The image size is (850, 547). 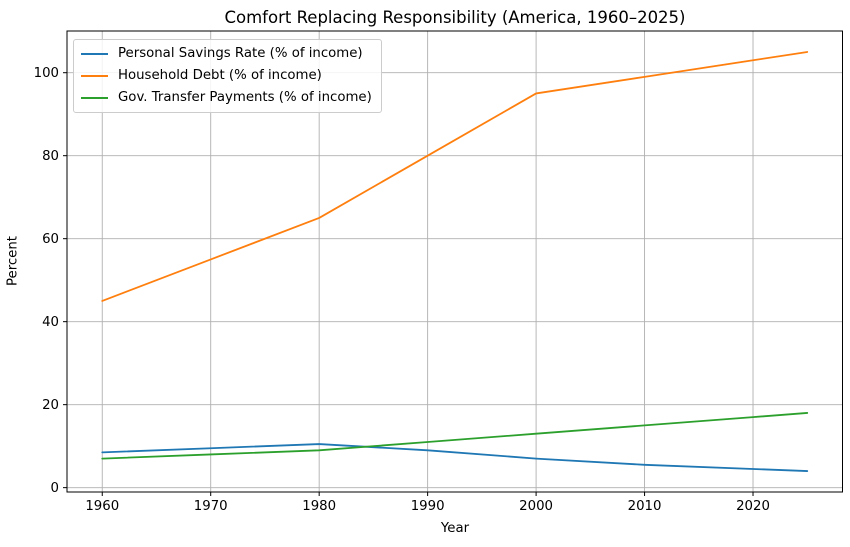 What do you see at coordinates (645, 506) in the screenshot?
I see `x-tick-label: 2010` at bounding box center [645, 506].